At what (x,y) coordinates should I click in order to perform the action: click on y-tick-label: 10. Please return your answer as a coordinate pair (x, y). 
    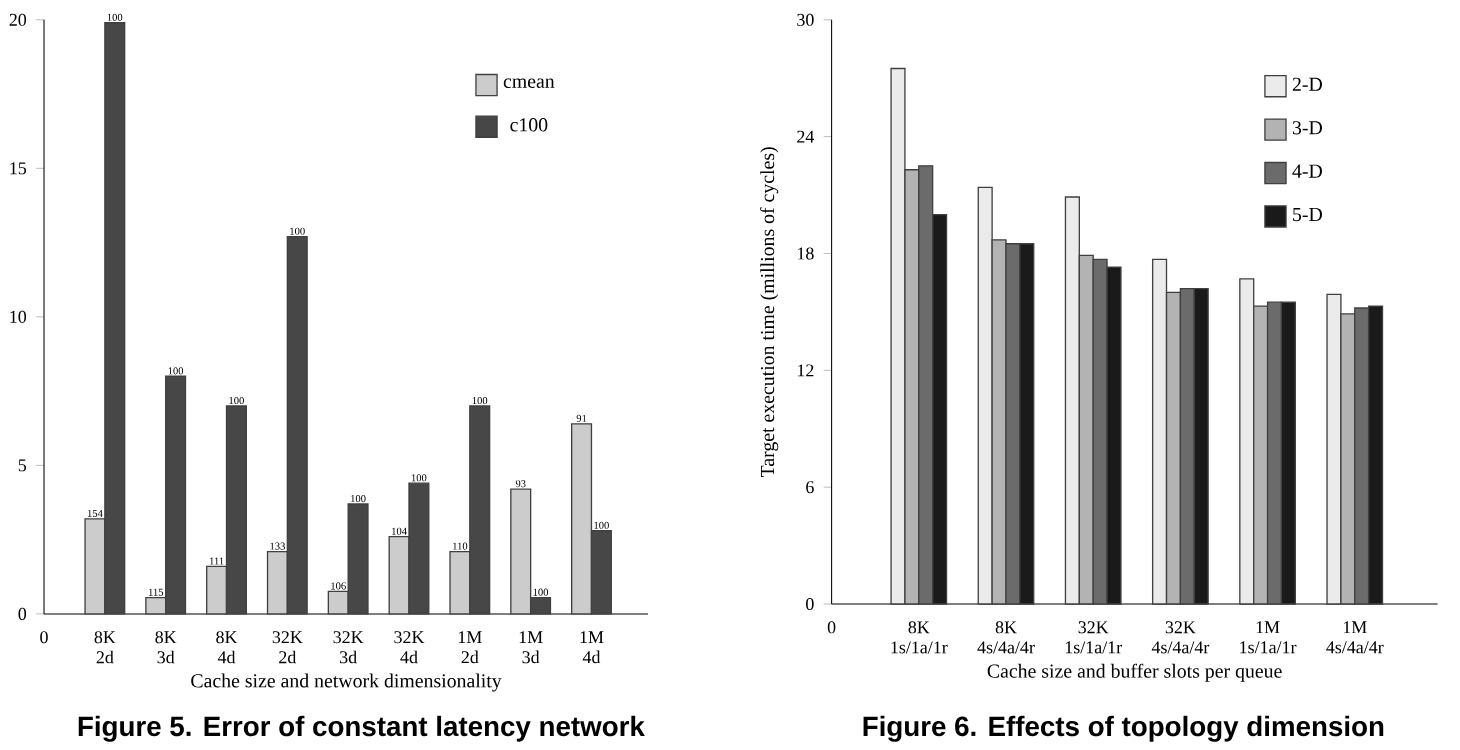
    Looking at the image, I should click on (18, 316).